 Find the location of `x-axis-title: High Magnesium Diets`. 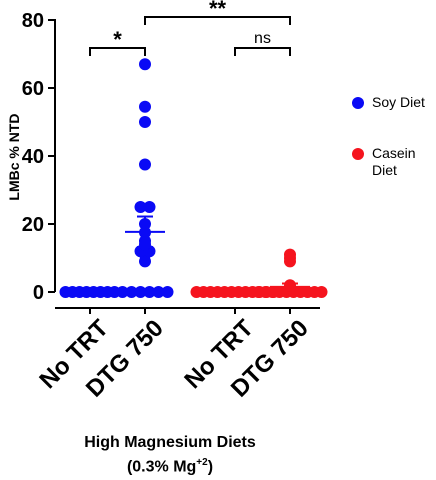

x-axis-title: High Magnesium Diets is located at coordinates (170, 442).